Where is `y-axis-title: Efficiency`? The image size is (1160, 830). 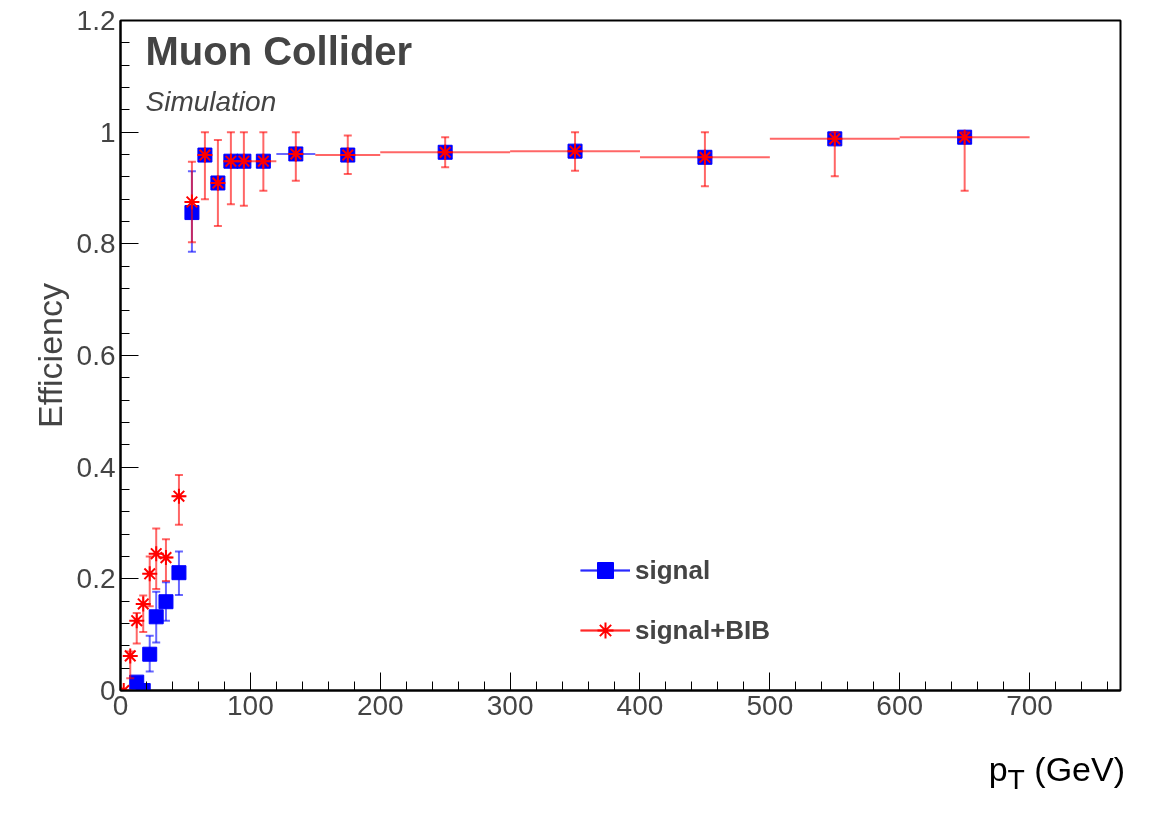 y-axis-title: Efficiency is located at coordinates (49, 355).